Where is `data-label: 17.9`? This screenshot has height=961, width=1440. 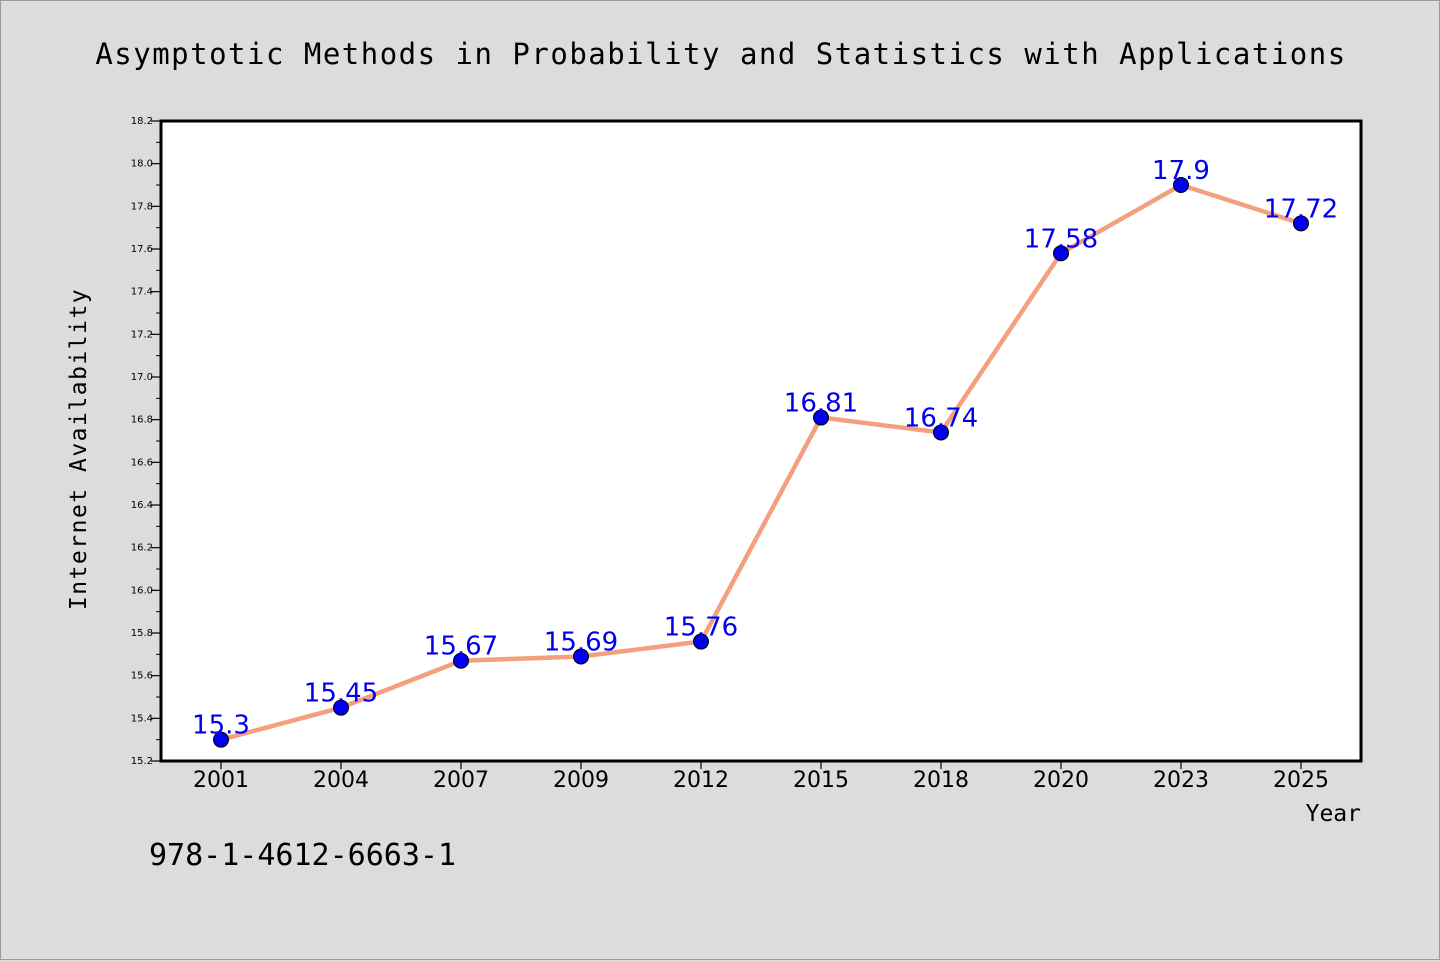
data-label: 17.9 is located at coordinates (1181, 171).